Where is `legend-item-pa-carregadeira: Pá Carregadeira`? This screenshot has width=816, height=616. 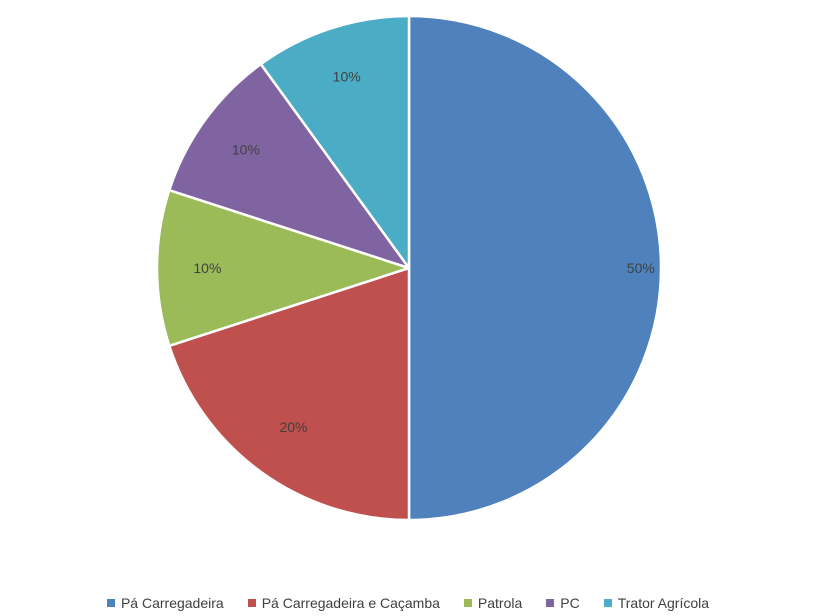 legend-item-pa-carregadeira: Pá Carregadeira is located at coordinates (165, 603).